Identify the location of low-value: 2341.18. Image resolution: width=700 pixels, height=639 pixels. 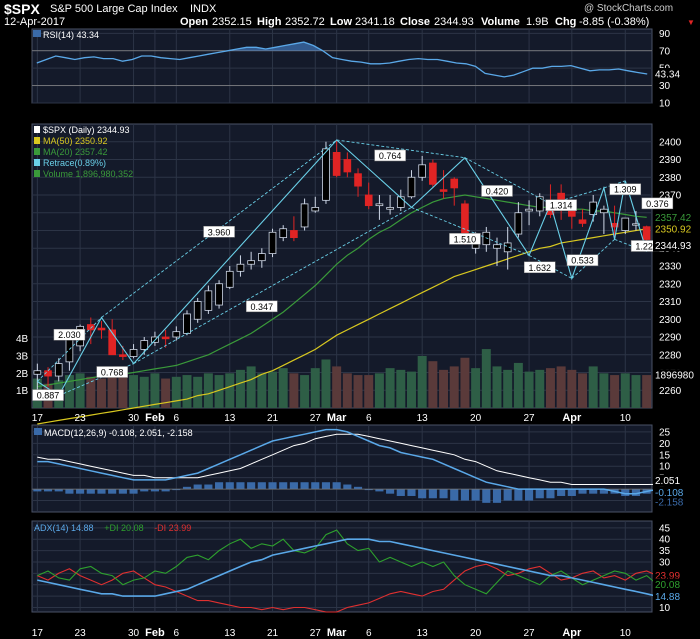
(375, 22).